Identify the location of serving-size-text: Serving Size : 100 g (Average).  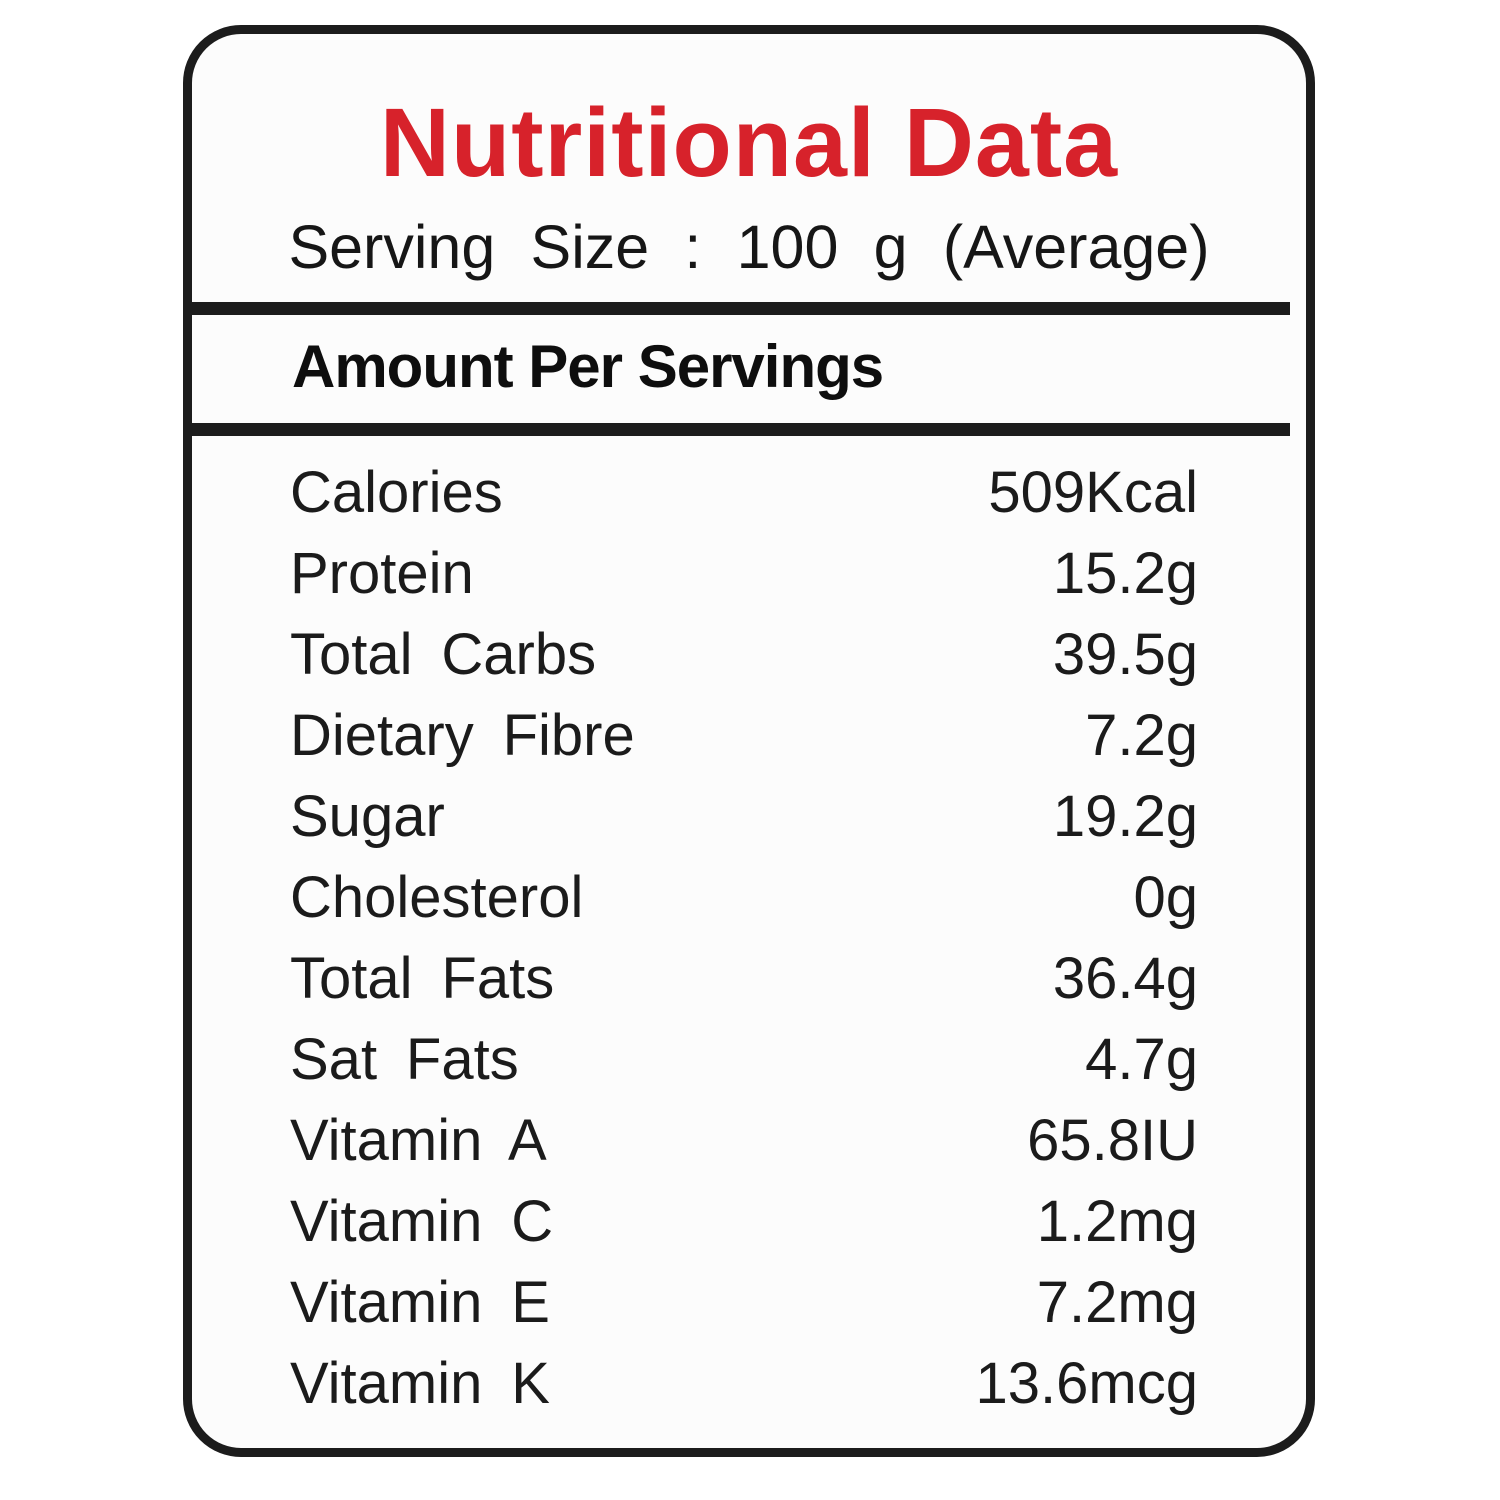
(749, 247).